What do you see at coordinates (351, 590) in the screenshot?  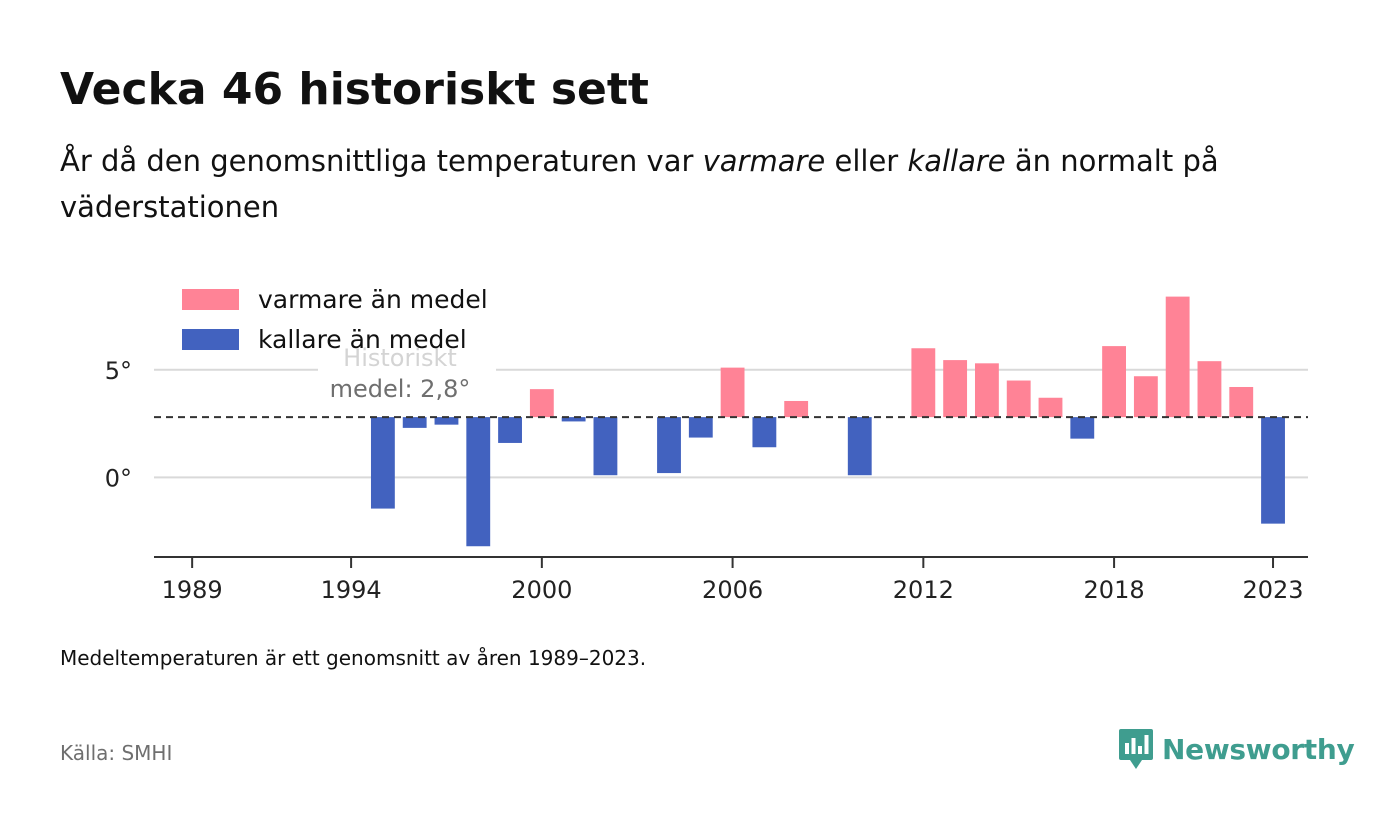 I see `x-tick-label: 1994` at bounding box center [351, 590].